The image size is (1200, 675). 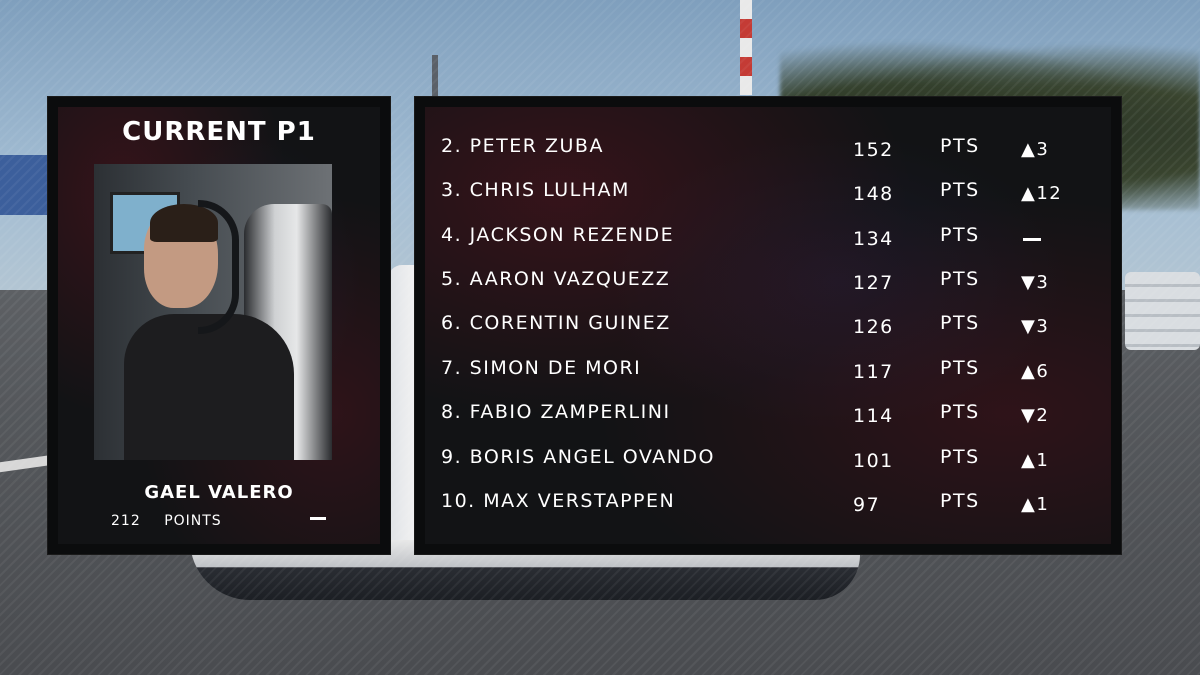 What do you see at coordinates (209, 387) in the screenshot?
I see `driver-body` at bounding box center [209, 387].